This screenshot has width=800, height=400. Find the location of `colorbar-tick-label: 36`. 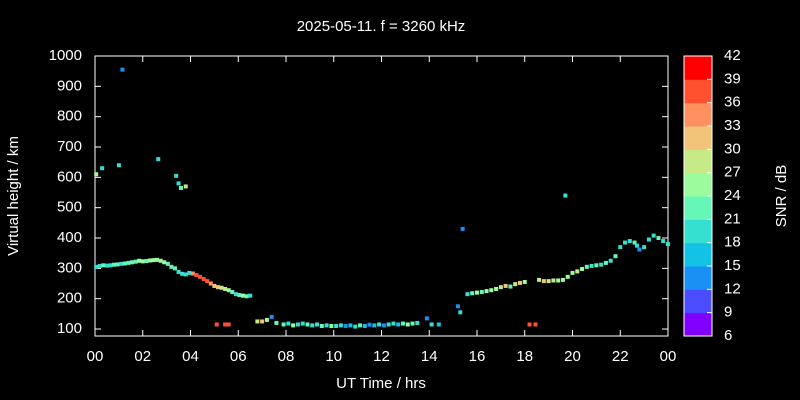

colorbar-tick-label: 36 is located at coordinates (732, 102).